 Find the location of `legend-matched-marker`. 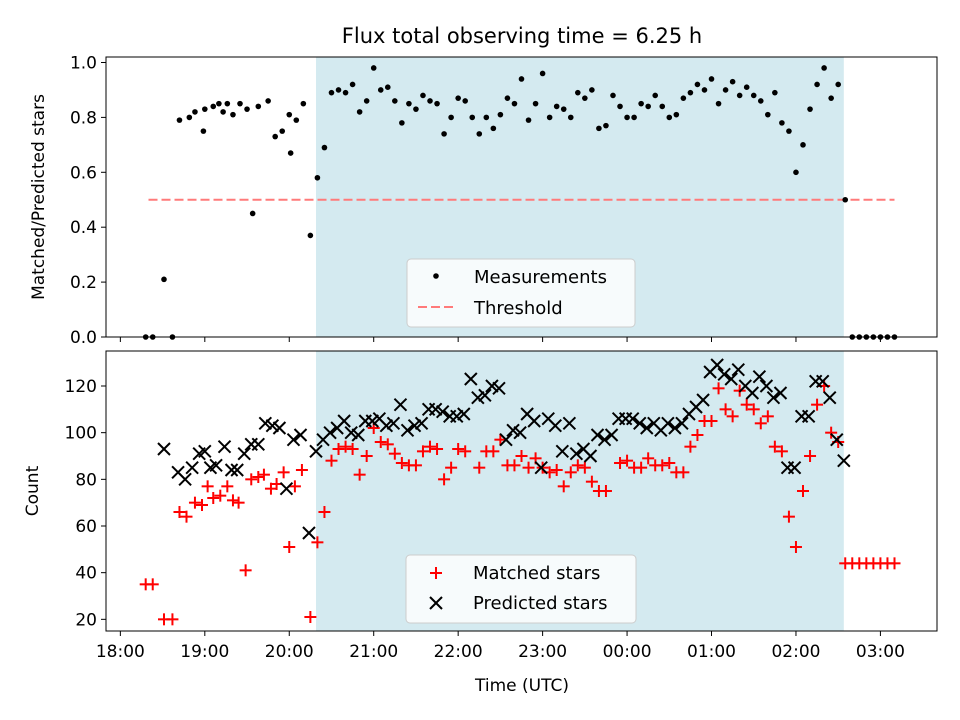

legend-matched-marker is located at coordinates (436, 573).